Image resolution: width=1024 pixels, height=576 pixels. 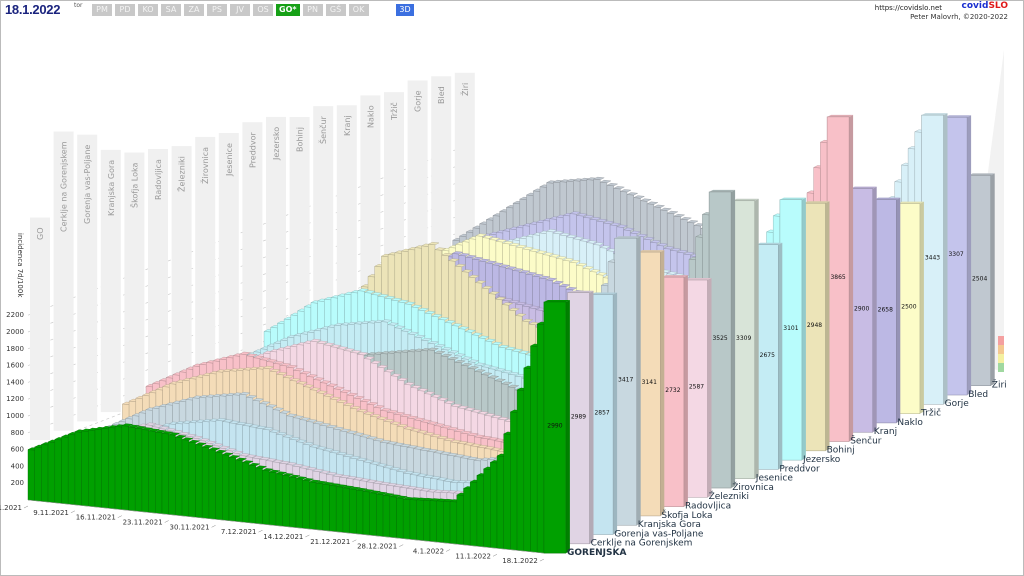 I want to click on y-tick-label: 200, so click(x=17, y=483).